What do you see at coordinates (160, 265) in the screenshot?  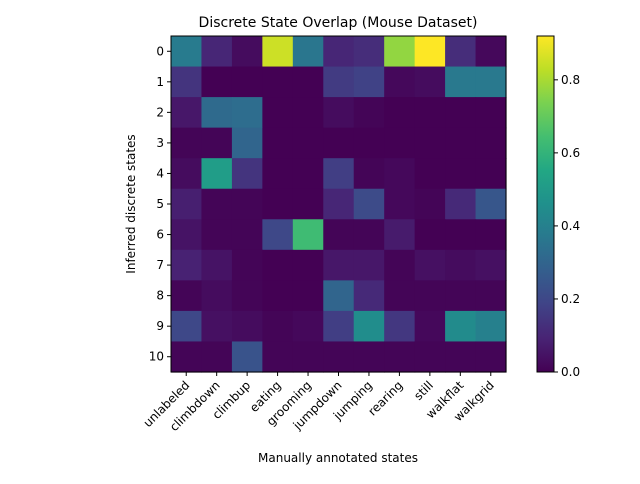 I see `y-tick-label: 7` at bounding box center [160, 265].